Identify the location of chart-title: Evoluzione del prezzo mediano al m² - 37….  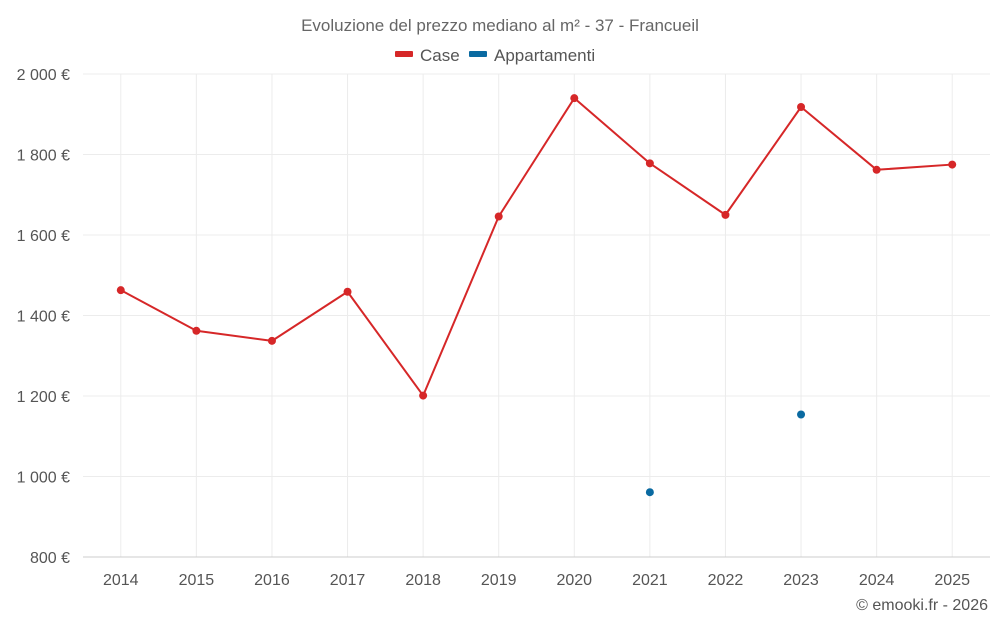
(500, 25).